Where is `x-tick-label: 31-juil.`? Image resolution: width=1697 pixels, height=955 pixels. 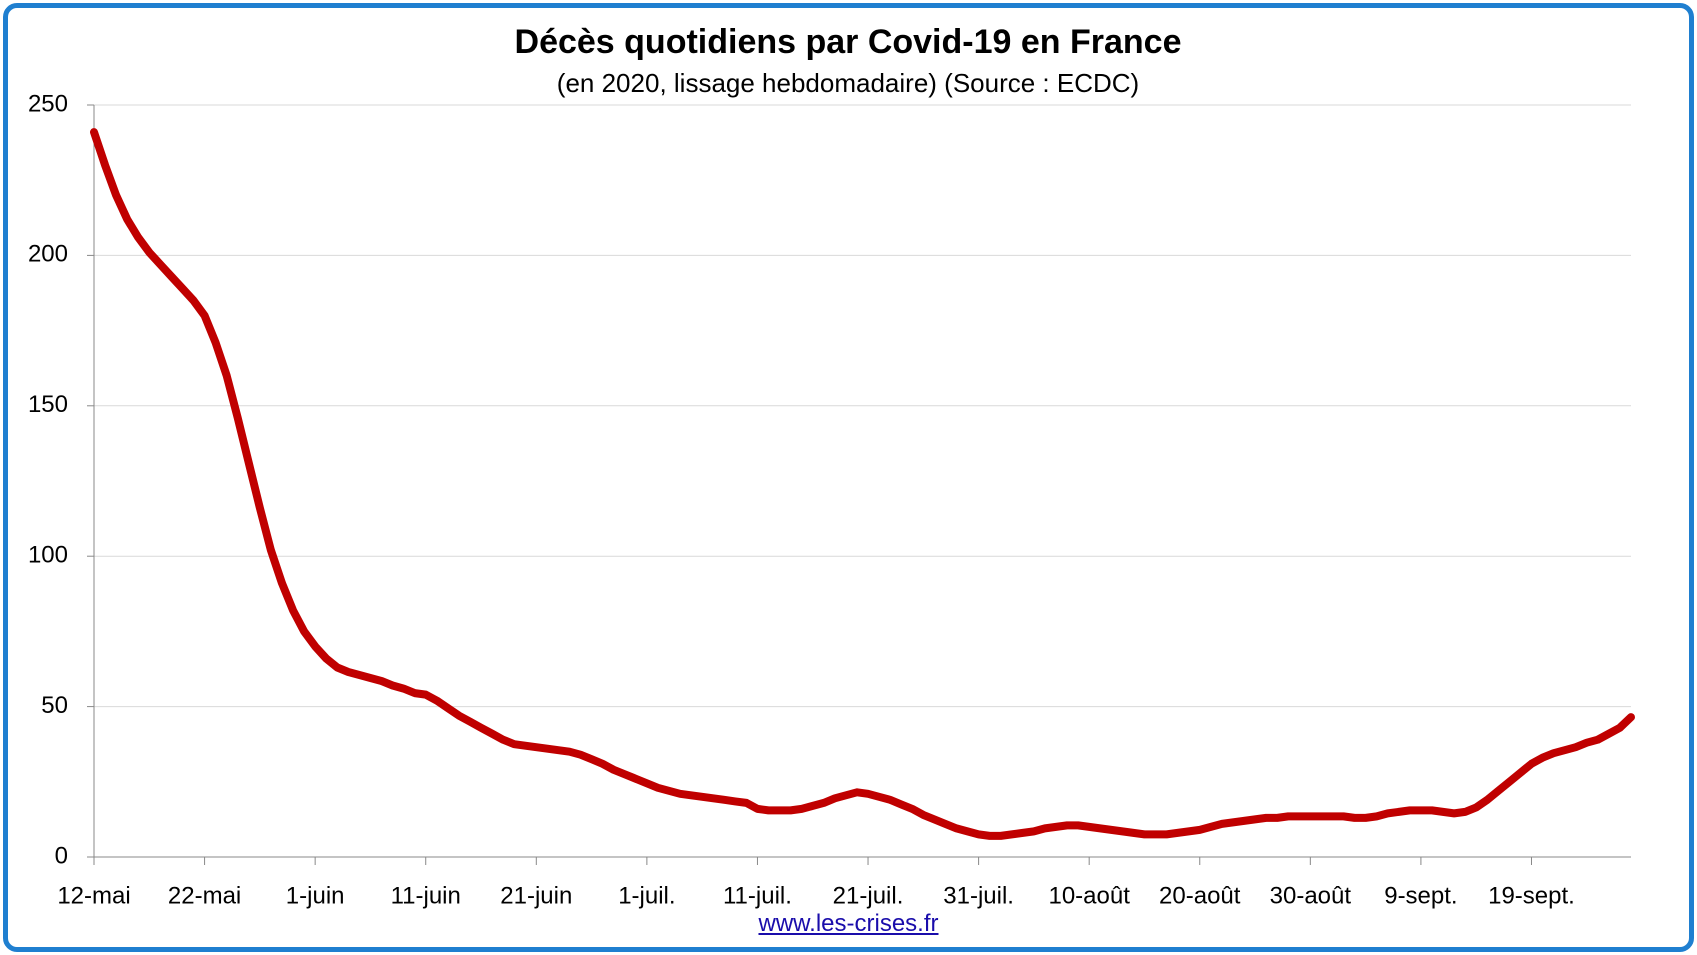 x-tick-label: 31-juil. is located at coordinates (978, 895).